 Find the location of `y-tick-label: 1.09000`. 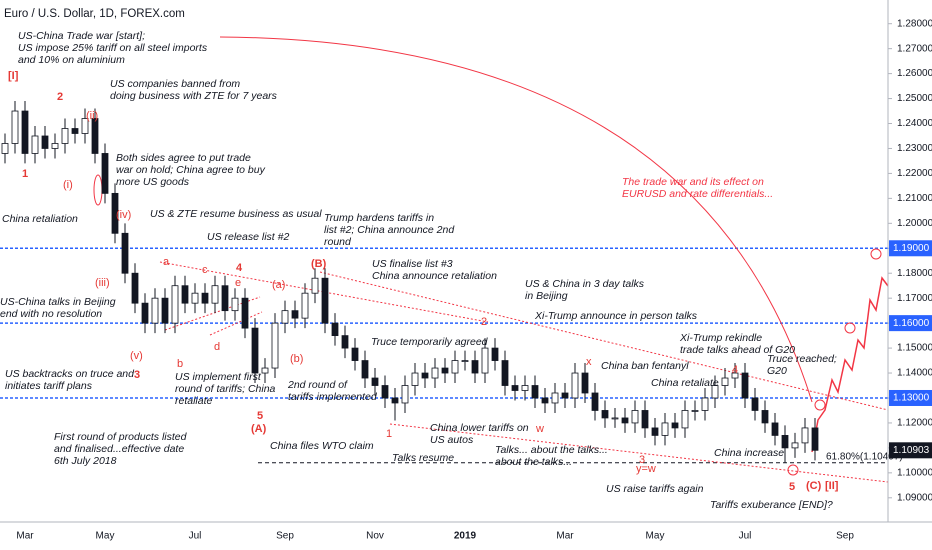

y-tick-label: 1.09000 is located at coordinates (914, 497).